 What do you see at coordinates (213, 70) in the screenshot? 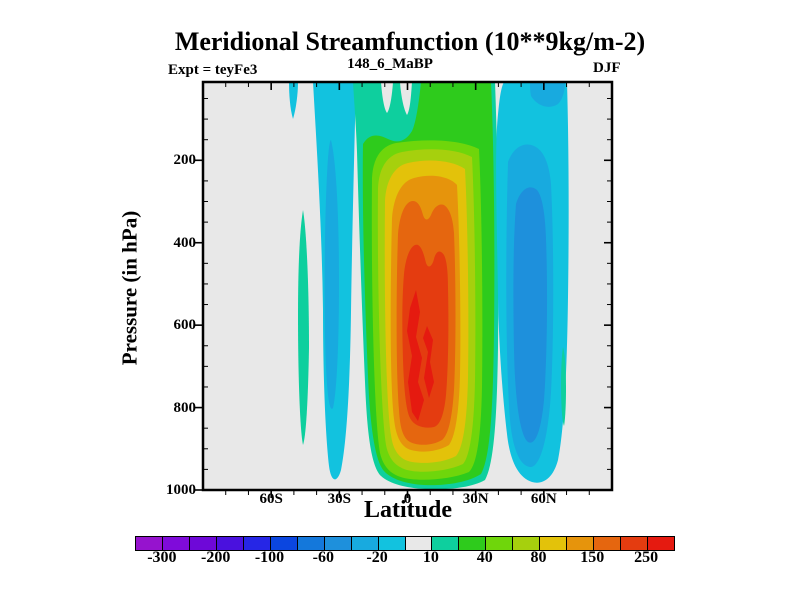
I see `experiment-label: Expt = teyFe3` at bounding box center [213, 70].